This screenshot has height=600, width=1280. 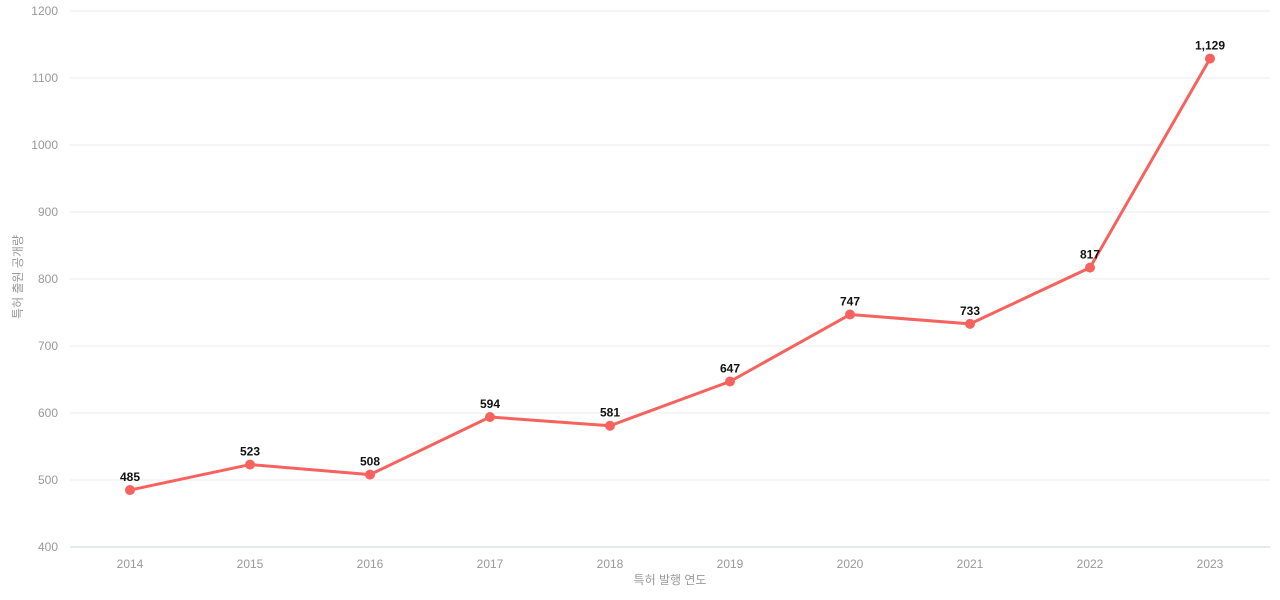 I want to click on data-point-value-label: 508, so click(x=370, y=462).